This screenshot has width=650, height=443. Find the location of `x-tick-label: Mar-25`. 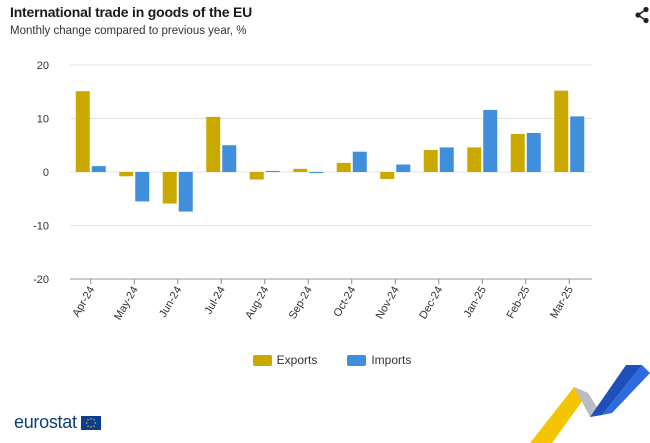

x-tick-label: Mar-25 is located at coordinates (562, 303).